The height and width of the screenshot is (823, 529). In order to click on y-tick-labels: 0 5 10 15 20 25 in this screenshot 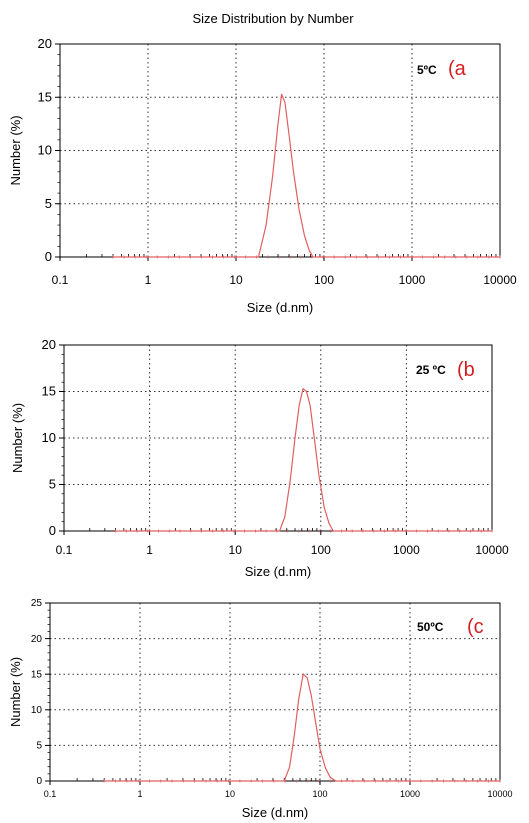, I will do `click(37, 692)`.